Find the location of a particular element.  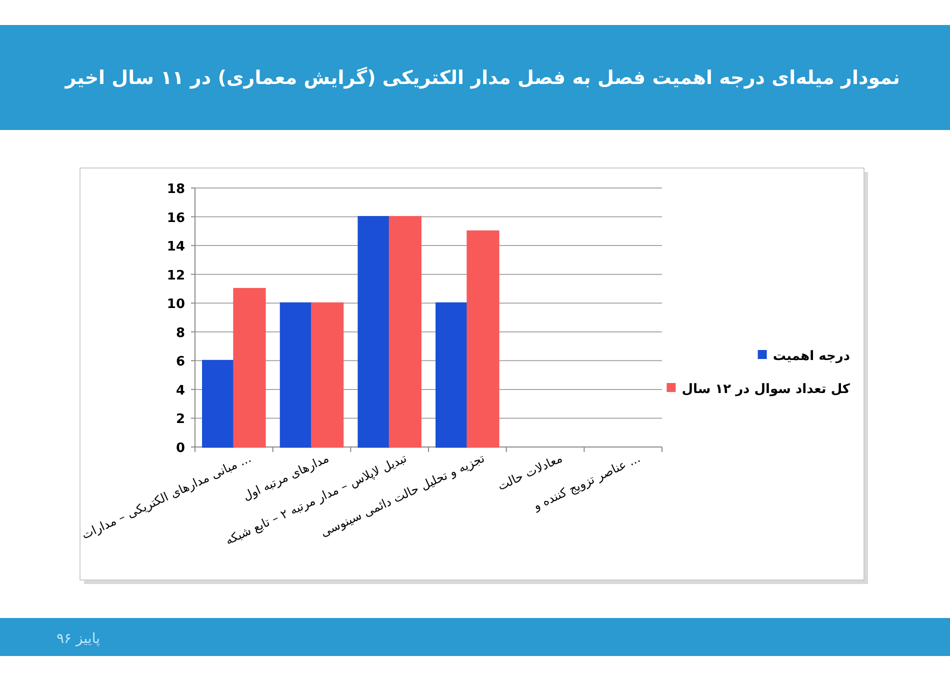

y-tick-label: 2 is located at coordinates (180, 420).